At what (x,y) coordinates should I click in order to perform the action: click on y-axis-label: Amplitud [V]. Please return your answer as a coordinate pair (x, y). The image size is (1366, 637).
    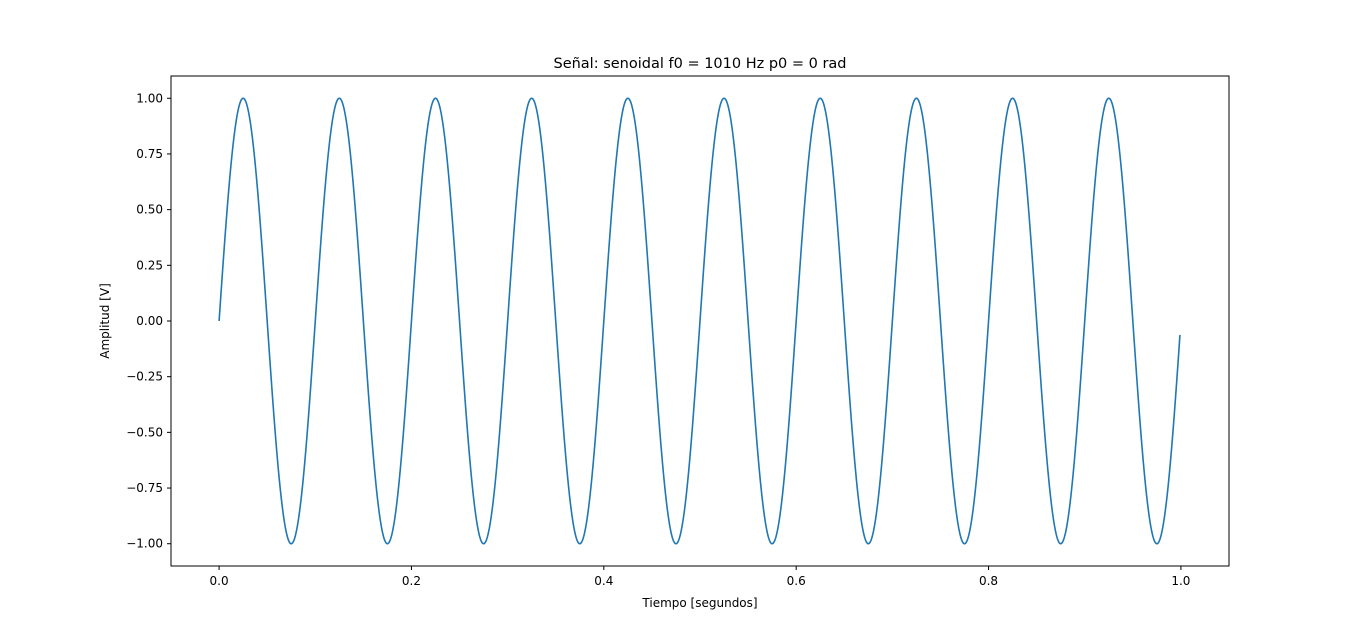
    Looking at the image, I should click on (105, 321).